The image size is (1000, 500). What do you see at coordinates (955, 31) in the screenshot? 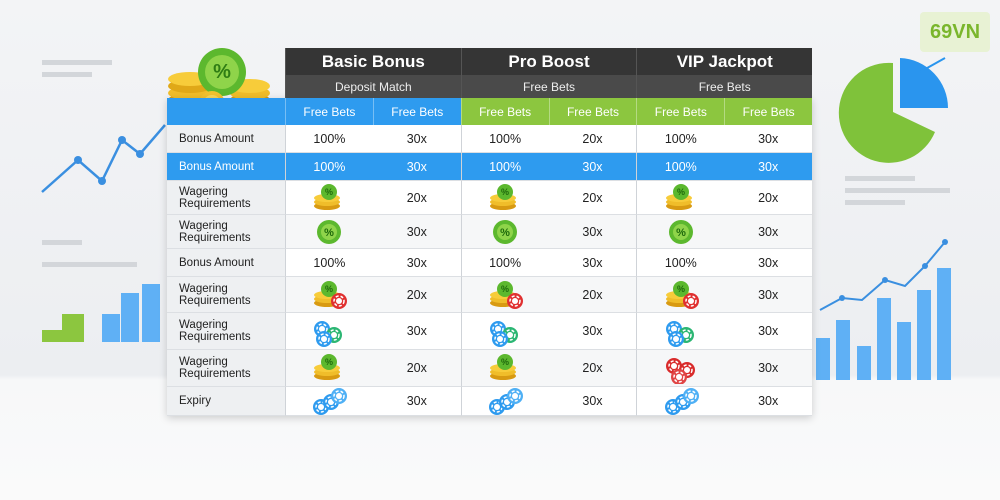
I see `logo: 69VN` at bounding box center [955, 31].